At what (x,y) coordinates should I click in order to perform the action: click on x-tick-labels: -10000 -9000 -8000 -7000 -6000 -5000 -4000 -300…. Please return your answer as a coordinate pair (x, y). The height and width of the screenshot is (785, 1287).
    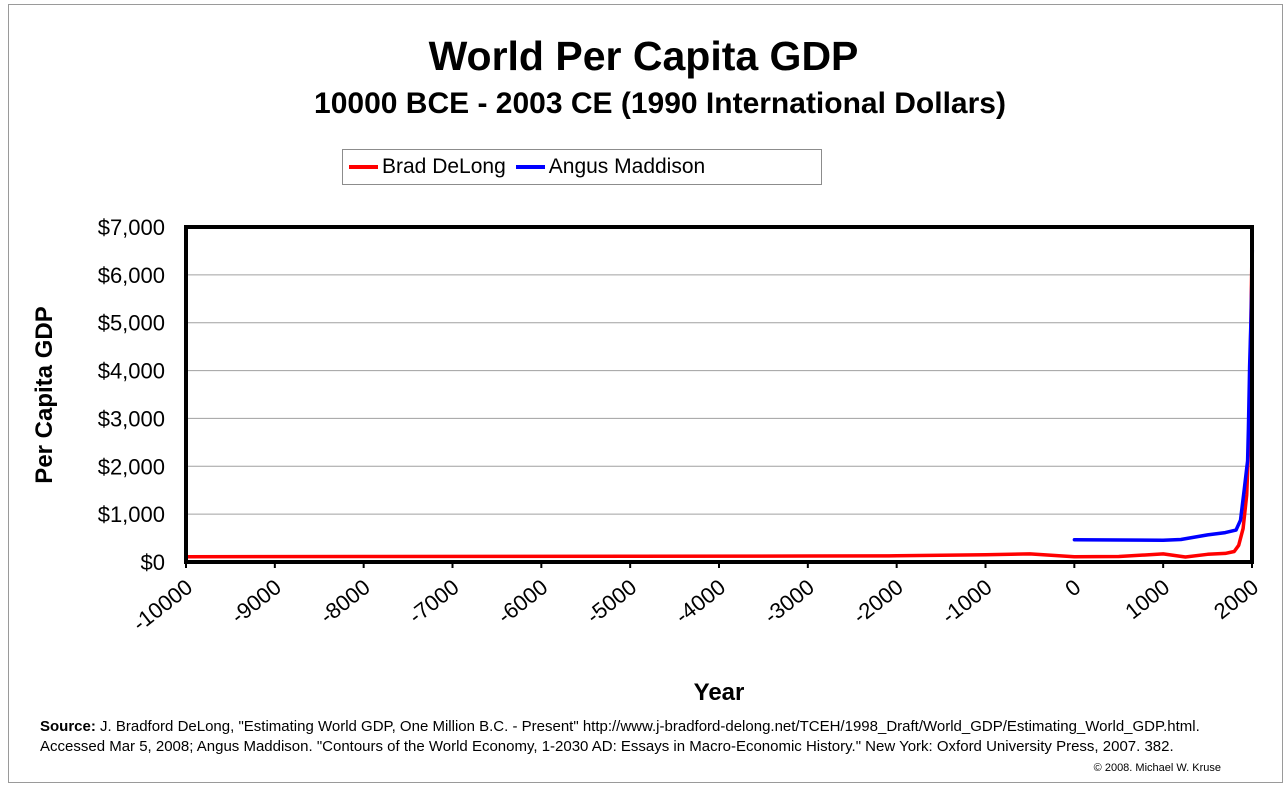
    Looking at the image, I should click on (695, 599).